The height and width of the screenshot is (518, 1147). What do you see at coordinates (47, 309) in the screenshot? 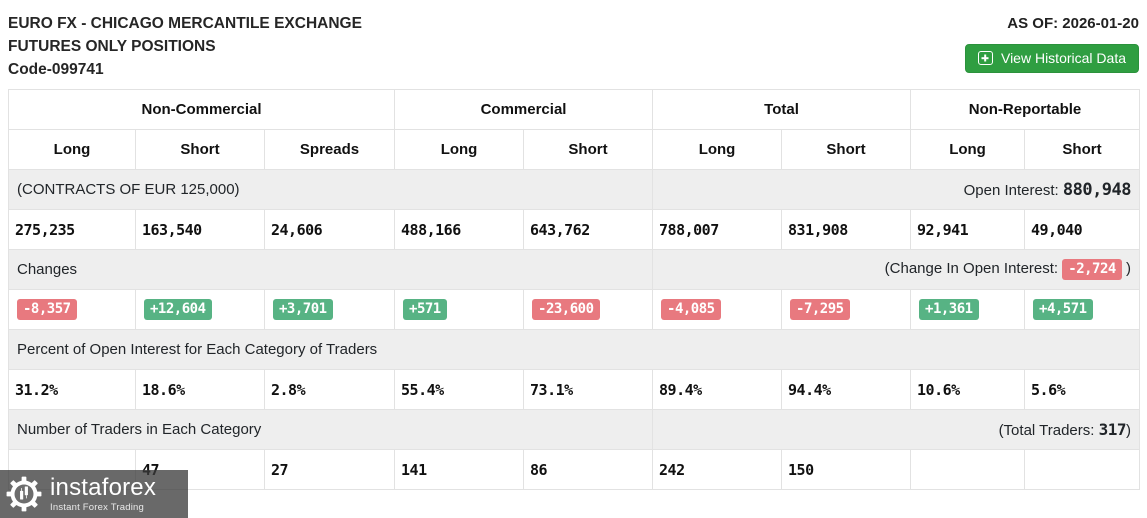
I see `change-badge: -8,357` at bounding box center [47, 309].